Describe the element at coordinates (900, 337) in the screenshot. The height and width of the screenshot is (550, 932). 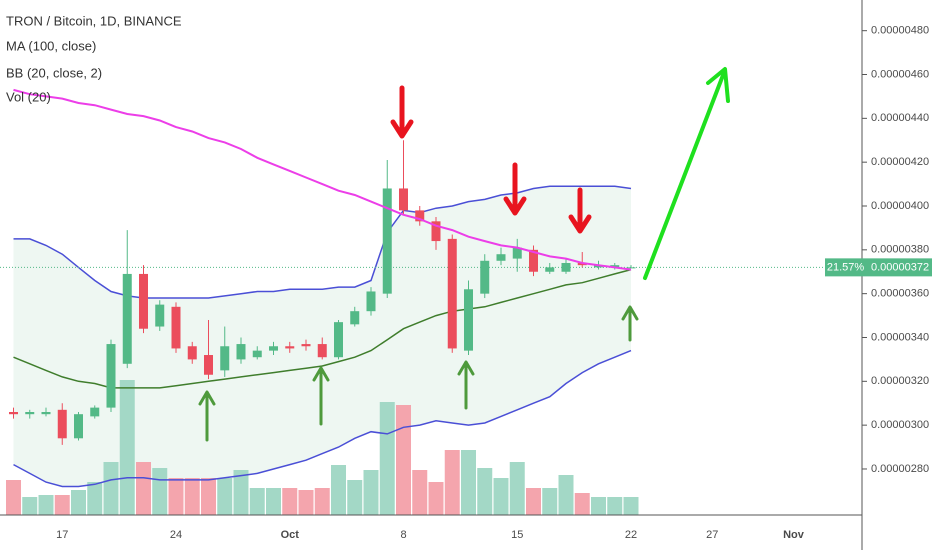
I see `y-tick-label: 0.00000340` at that location.